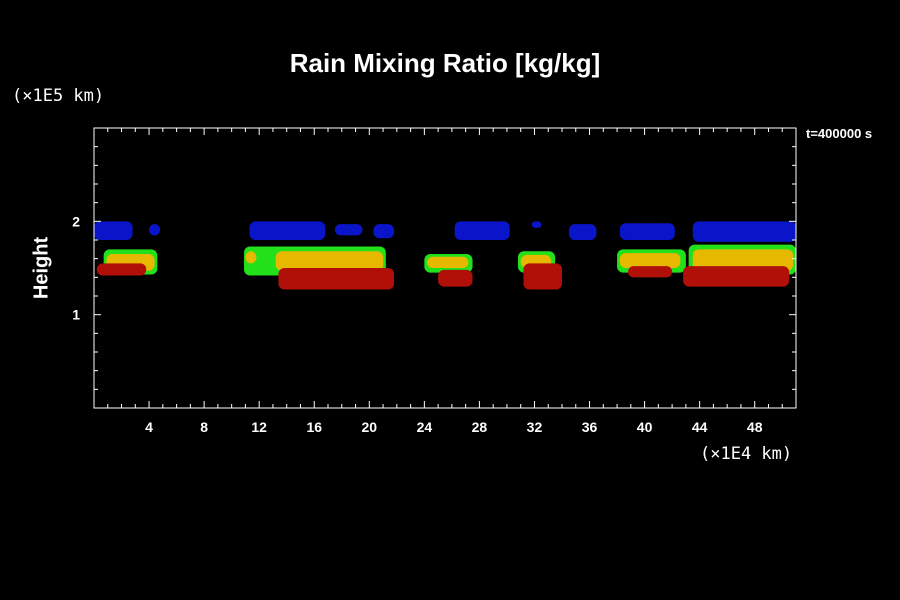  Describe the element at coordinates (535, 427) in the screenshot. I see `x-tick-label: 32` at that location.